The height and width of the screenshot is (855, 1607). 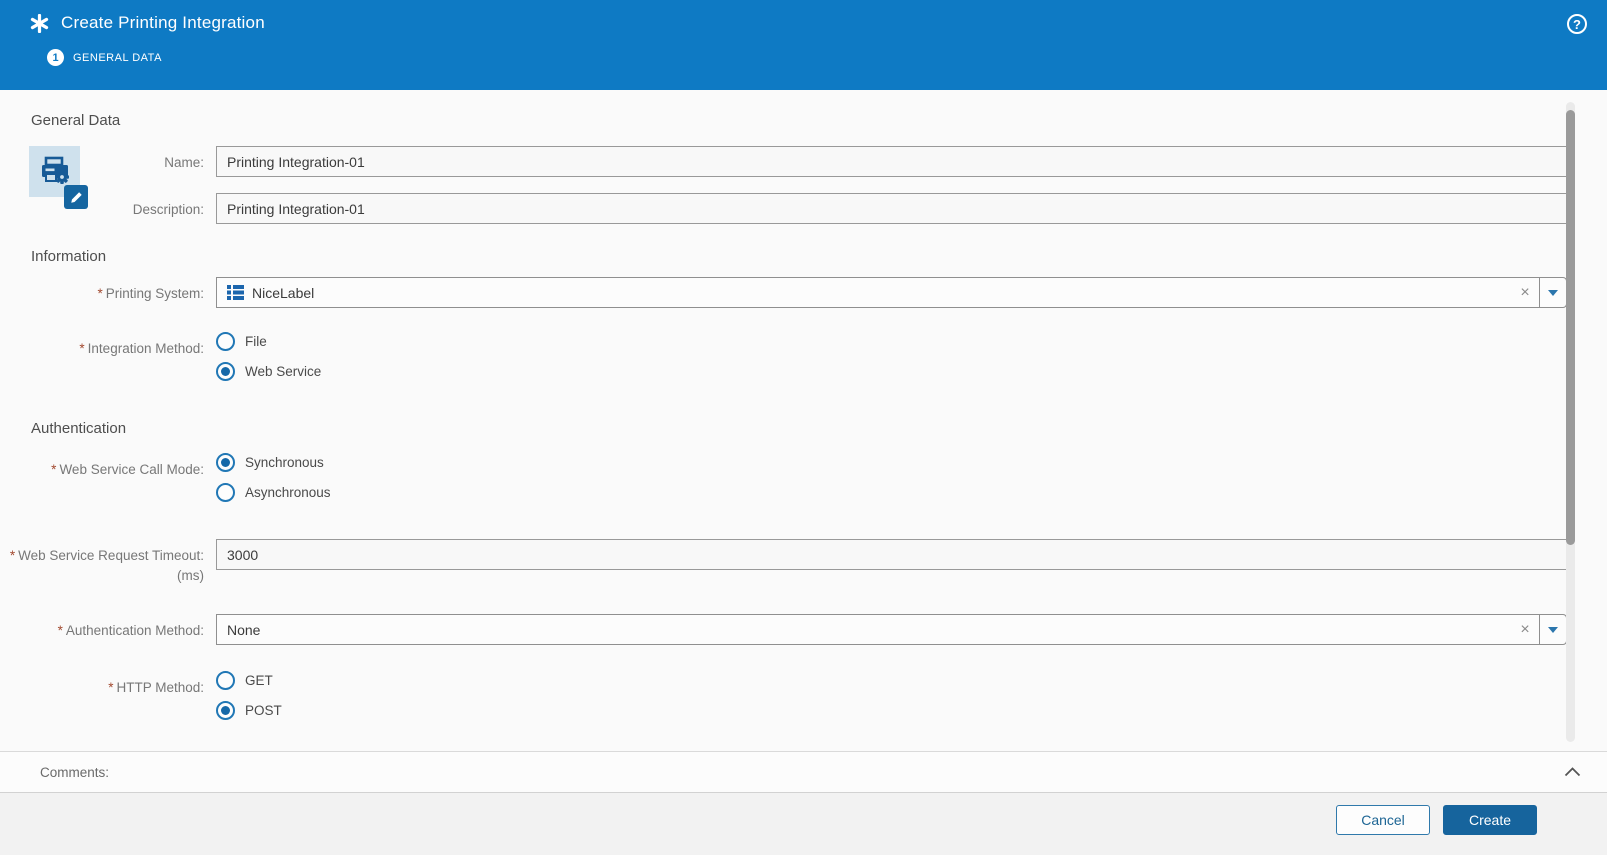 I want to click on footer: Cancel Create, so click(x=803, y=824).